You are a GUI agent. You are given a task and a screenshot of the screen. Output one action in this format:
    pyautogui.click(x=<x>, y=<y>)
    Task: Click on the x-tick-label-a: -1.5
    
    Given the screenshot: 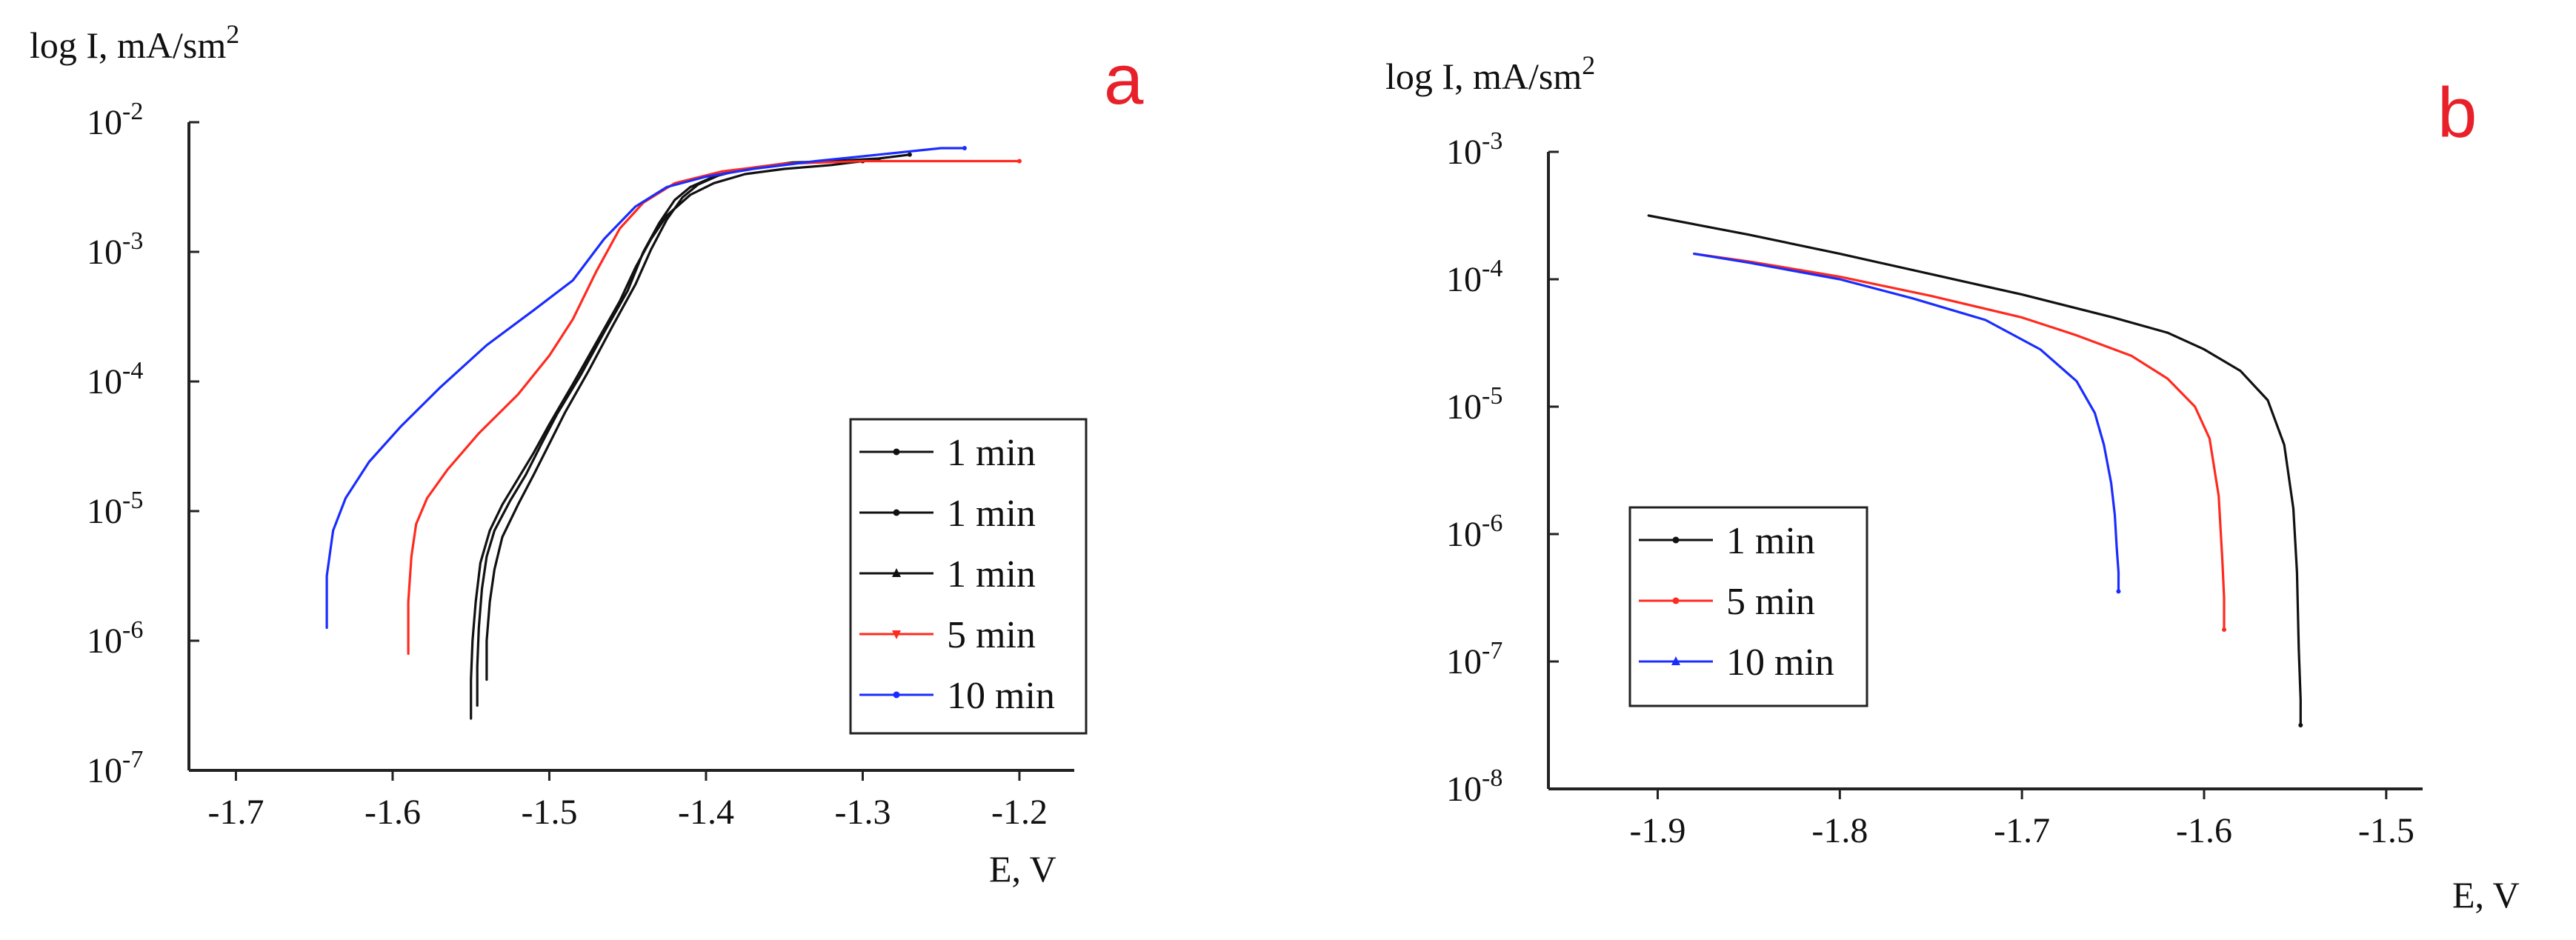 What is the action you would take?
    pyautogui.click(x=549, y=812)
    